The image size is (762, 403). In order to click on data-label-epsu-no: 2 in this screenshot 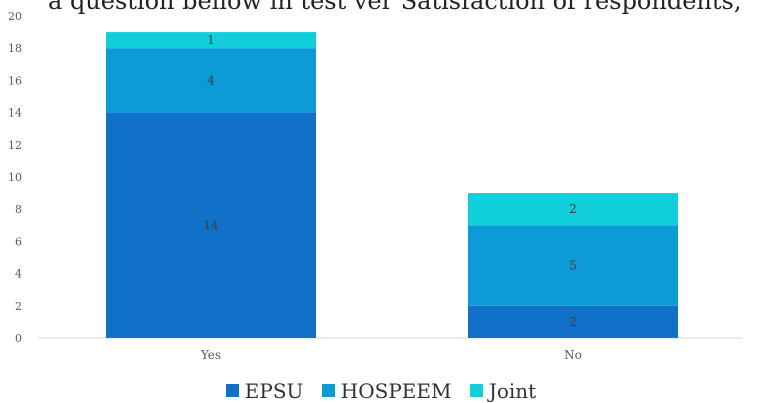, I will do `click(573, 322)`.